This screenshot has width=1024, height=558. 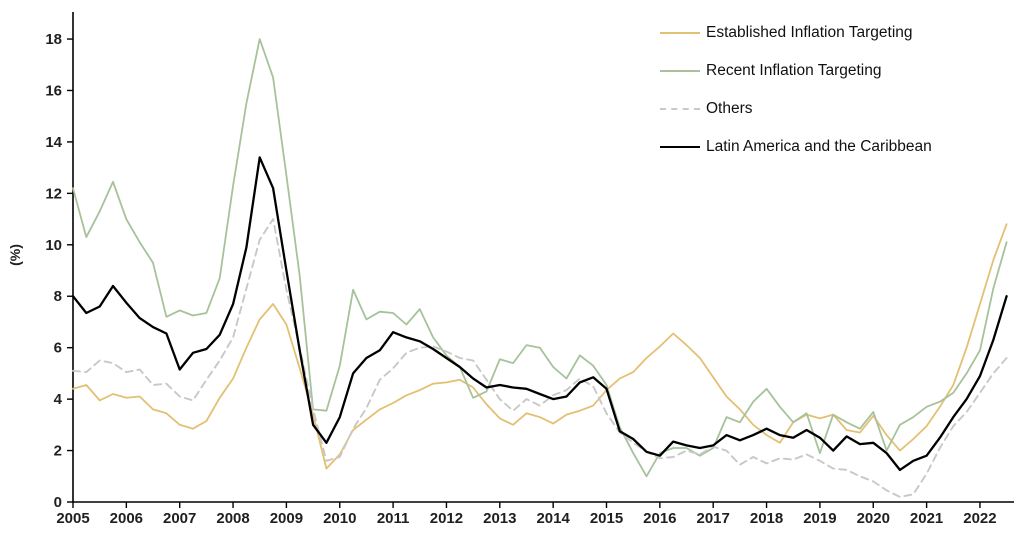 I want to click on x-tick-label: 2010, so click(x=339, y=518).